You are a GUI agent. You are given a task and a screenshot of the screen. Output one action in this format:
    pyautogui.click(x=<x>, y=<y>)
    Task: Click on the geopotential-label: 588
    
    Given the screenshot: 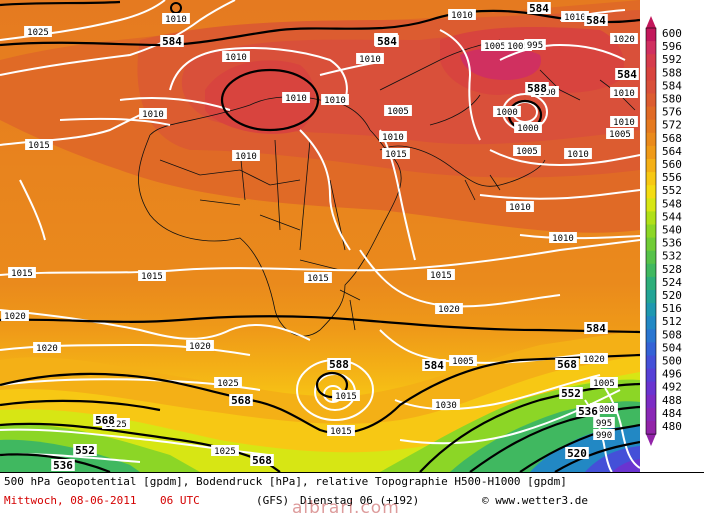 What is the action you would take?
    pyautogui.click(x=537, y=88)
    